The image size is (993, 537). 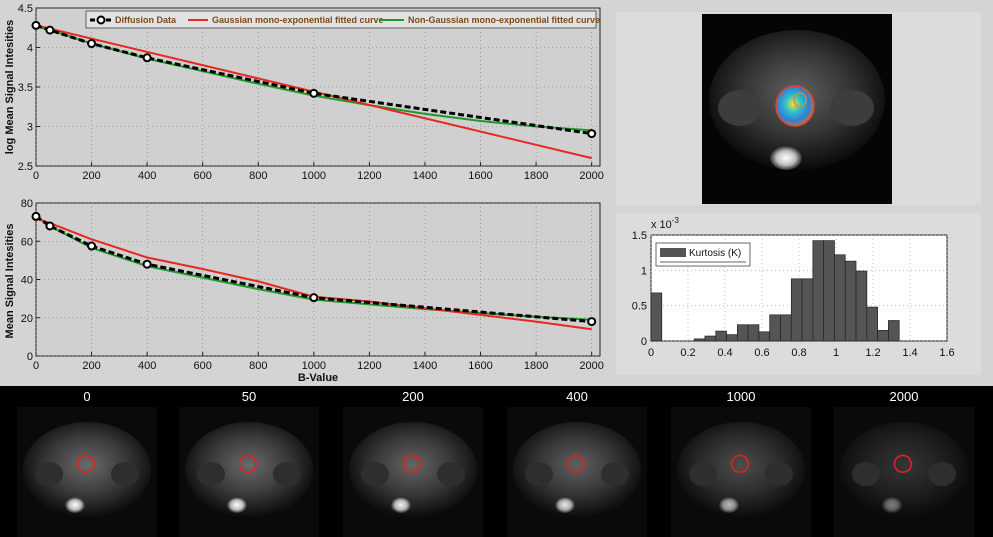 I want to click on histogram-y-ticks: 0 0.5 1 1.5, so click(x=639, y=289).